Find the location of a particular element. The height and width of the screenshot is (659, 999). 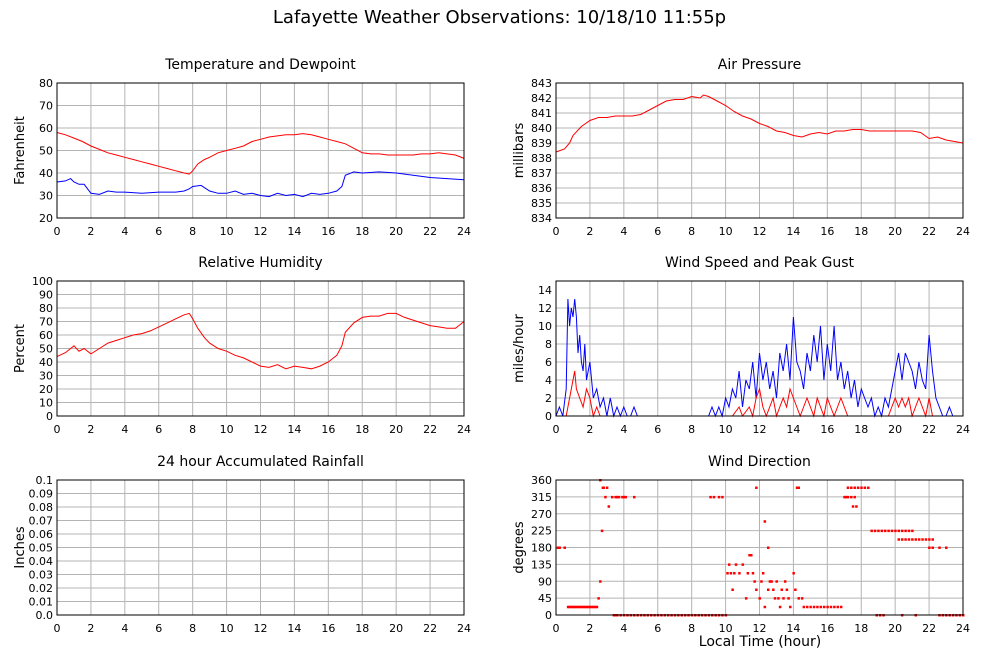

y-tick-label: 135 is located at coordinates (541, 564).